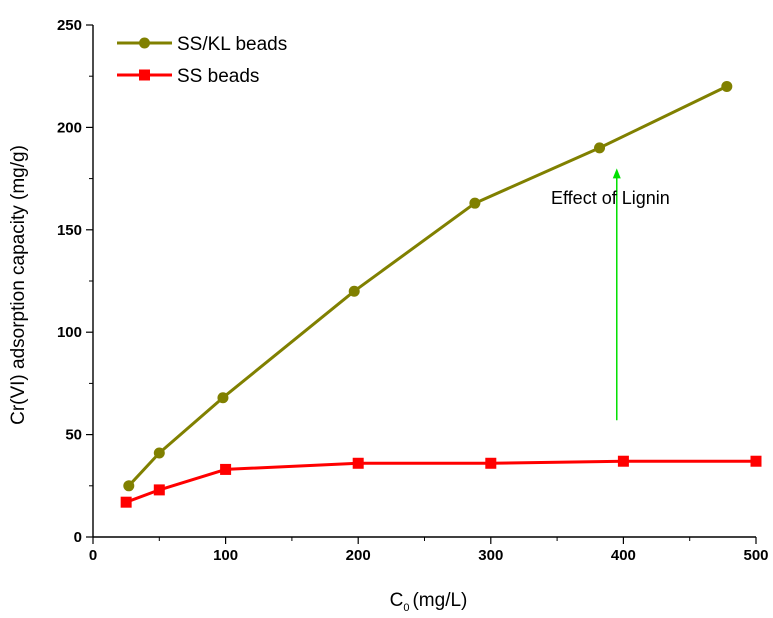  Describe the element at coordinates (232, 44) in the screenshot. I see `legend-label-0: SS/KL beads` at that location.